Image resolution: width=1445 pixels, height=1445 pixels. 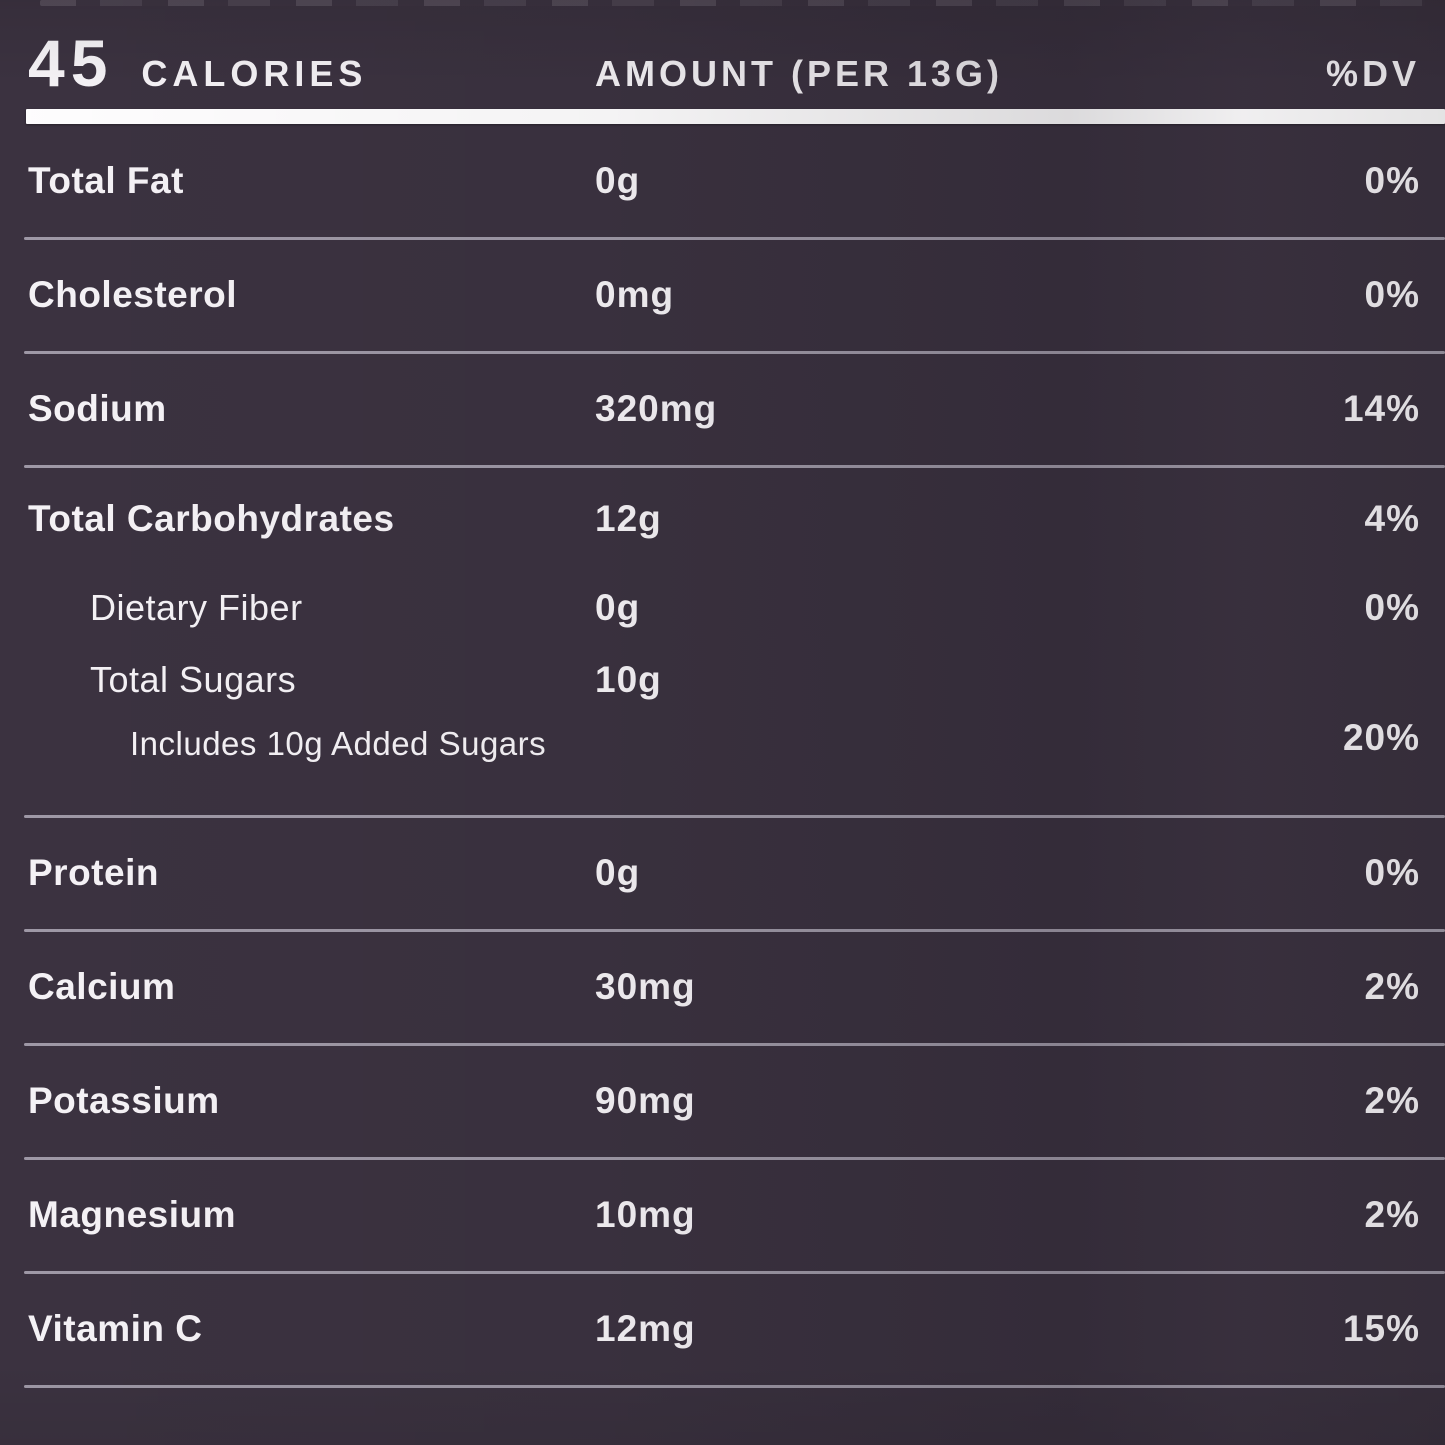 I want to click on calories-group: 45 CALORIES, so click(x=311, y=63).